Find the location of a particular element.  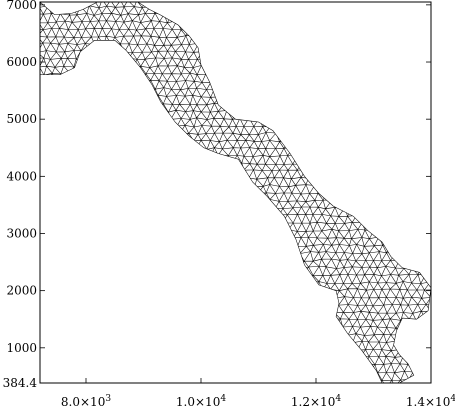

x-tick-label: 8.0×103 is located at coordinates (86, 401).